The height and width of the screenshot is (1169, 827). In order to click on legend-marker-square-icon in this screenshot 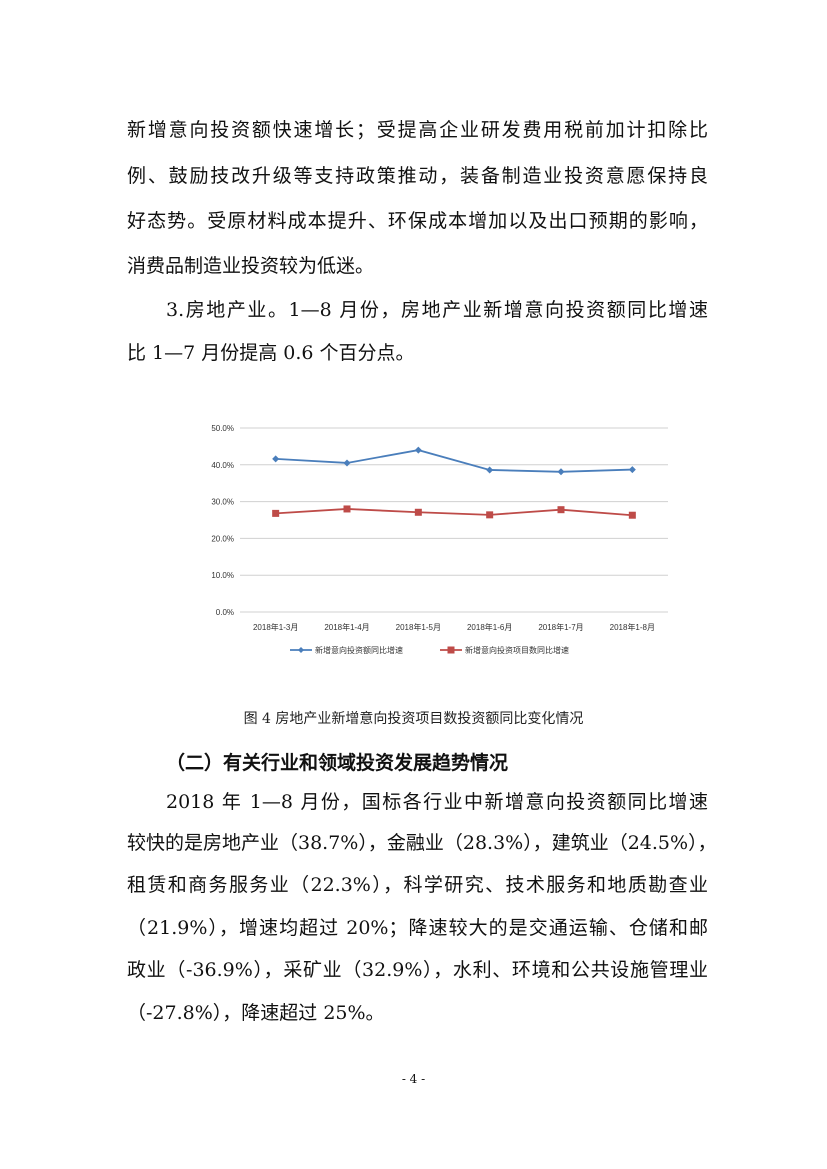, I will do `click(451, 650)`.